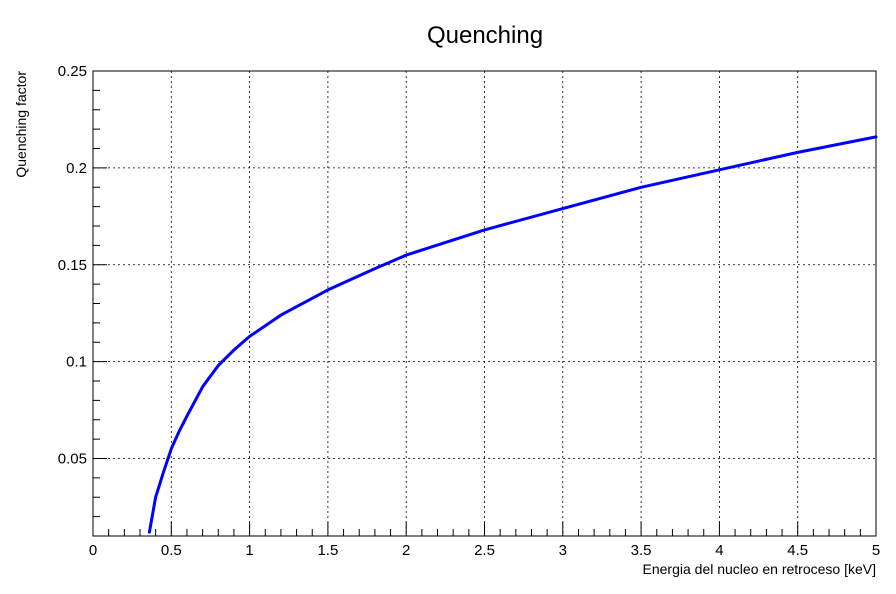  Describe the element at coordinates (249, 550) in the screenshot. I see `x-tick-label: 1` at that location.